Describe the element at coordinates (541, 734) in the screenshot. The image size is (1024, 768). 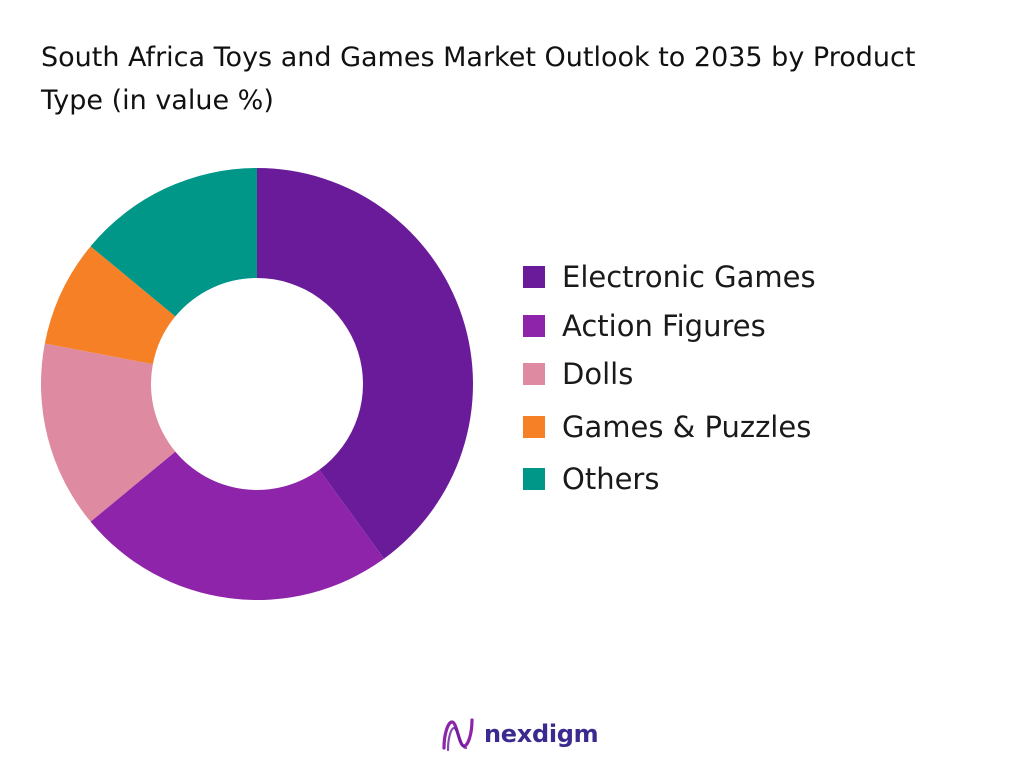
I see `brand-name: nexdigm` at that location.